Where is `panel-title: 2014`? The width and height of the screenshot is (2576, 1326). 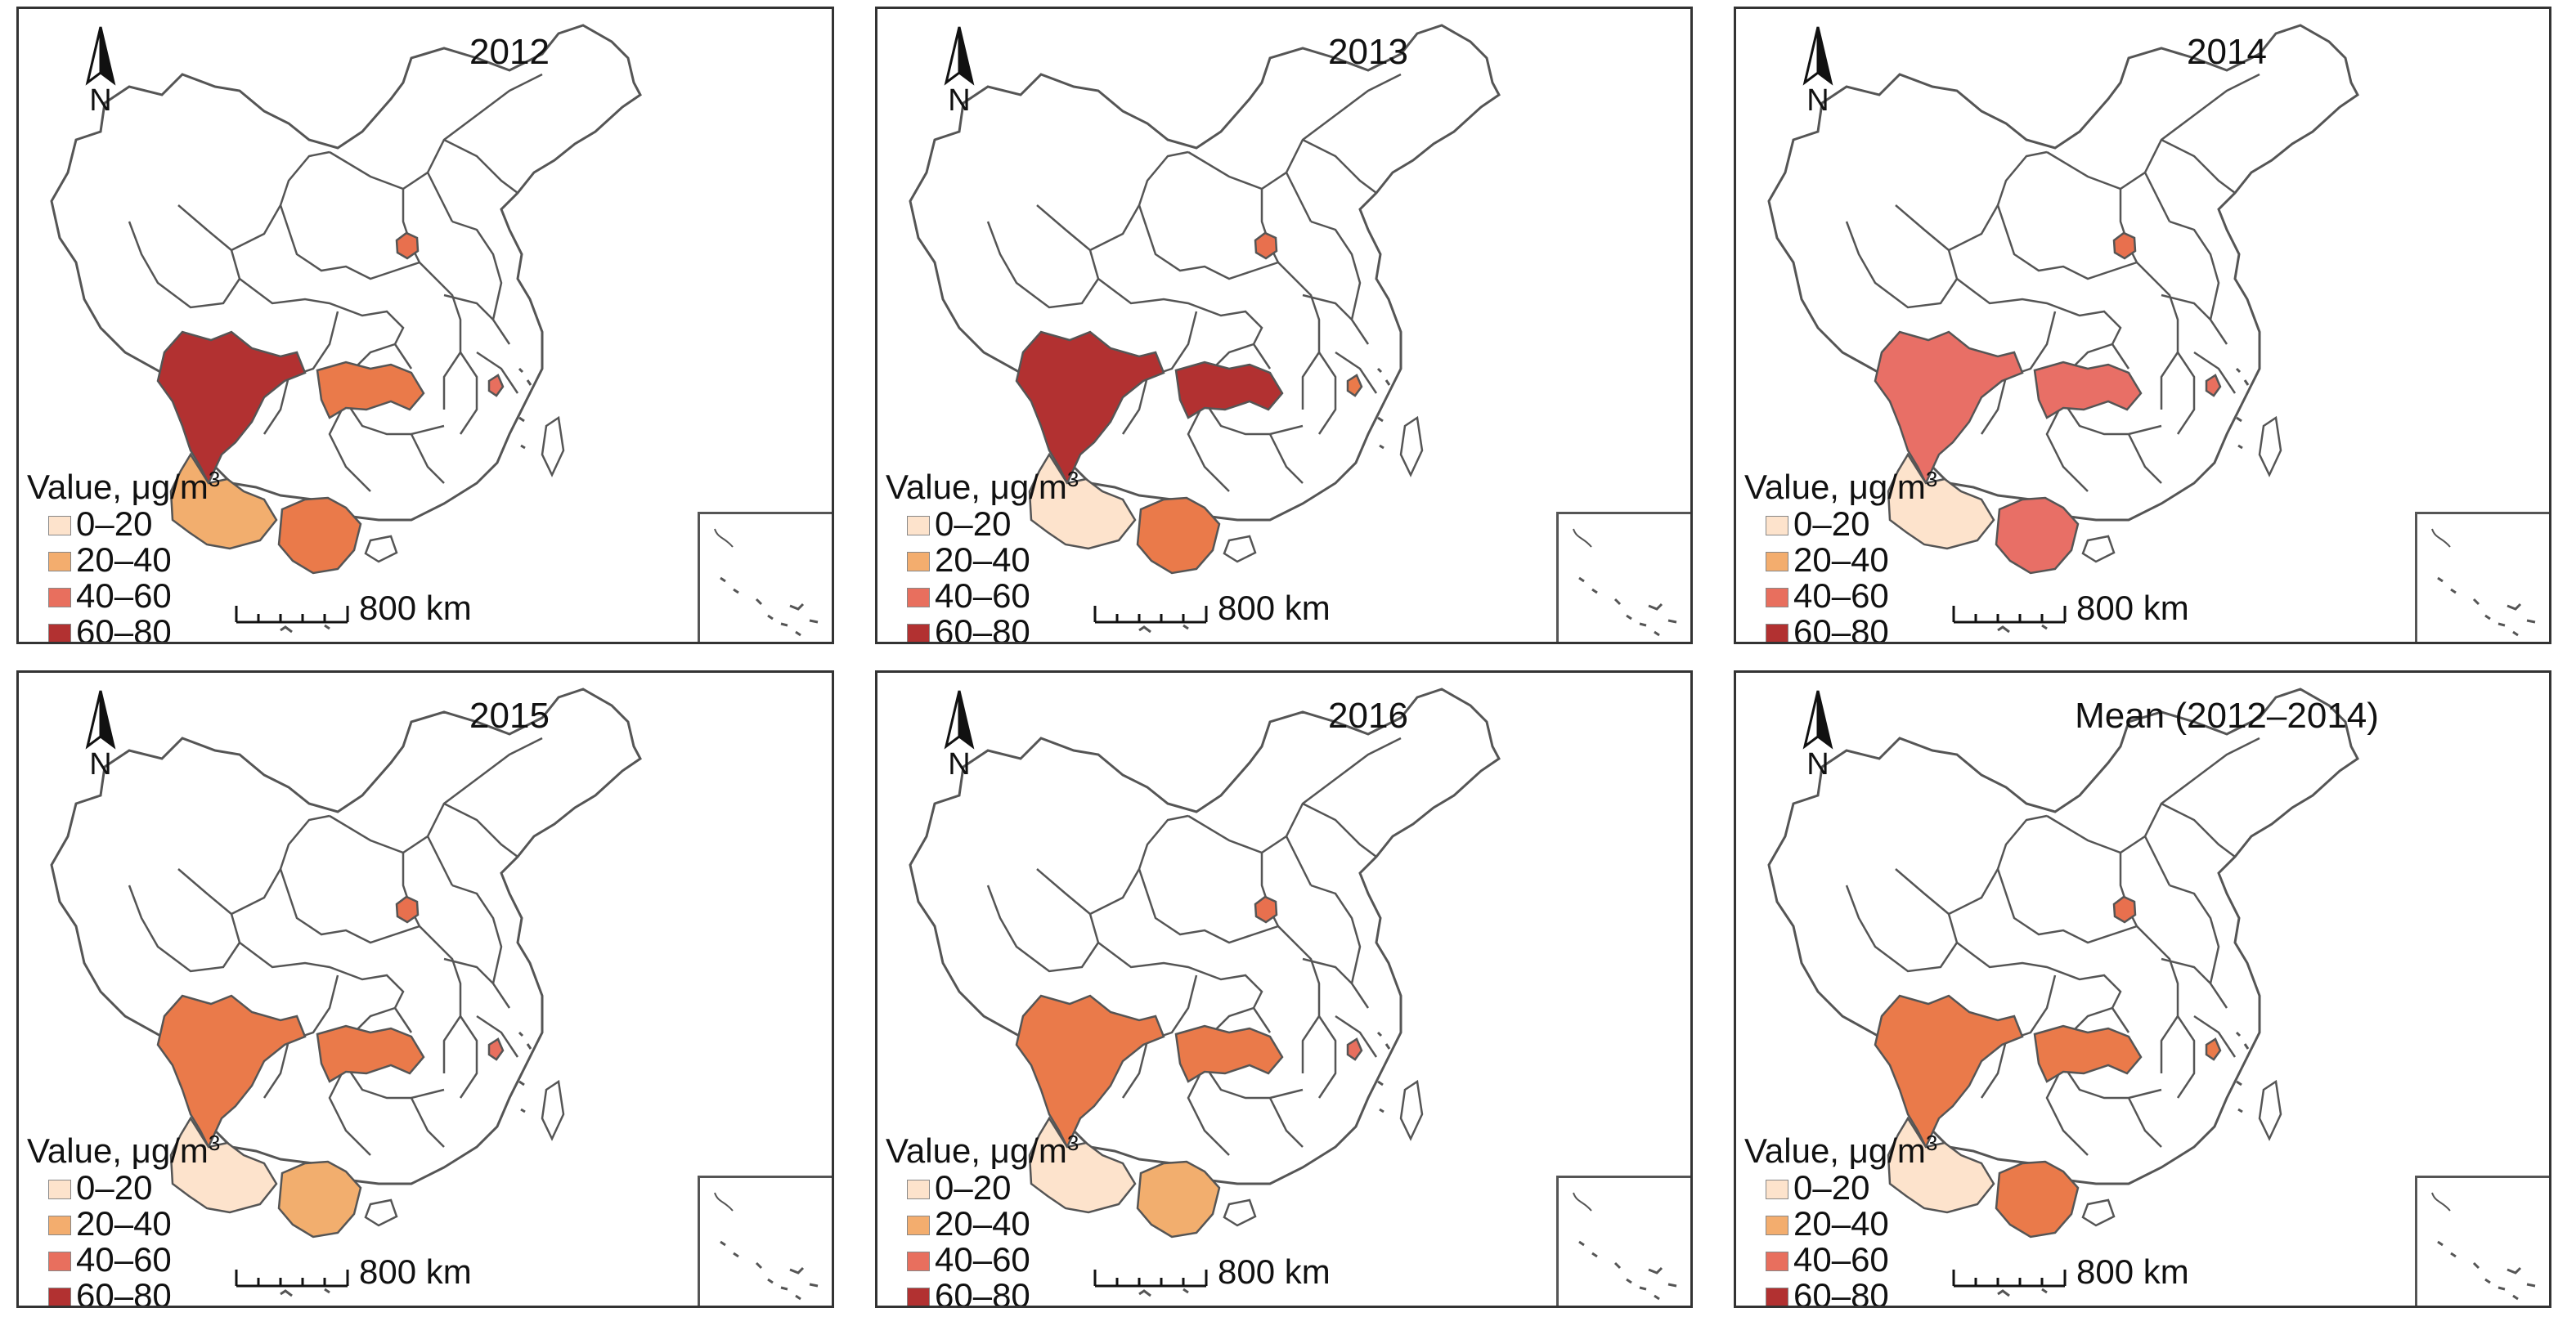 panel-title: 2014 is located at coordinates (2227, 52).